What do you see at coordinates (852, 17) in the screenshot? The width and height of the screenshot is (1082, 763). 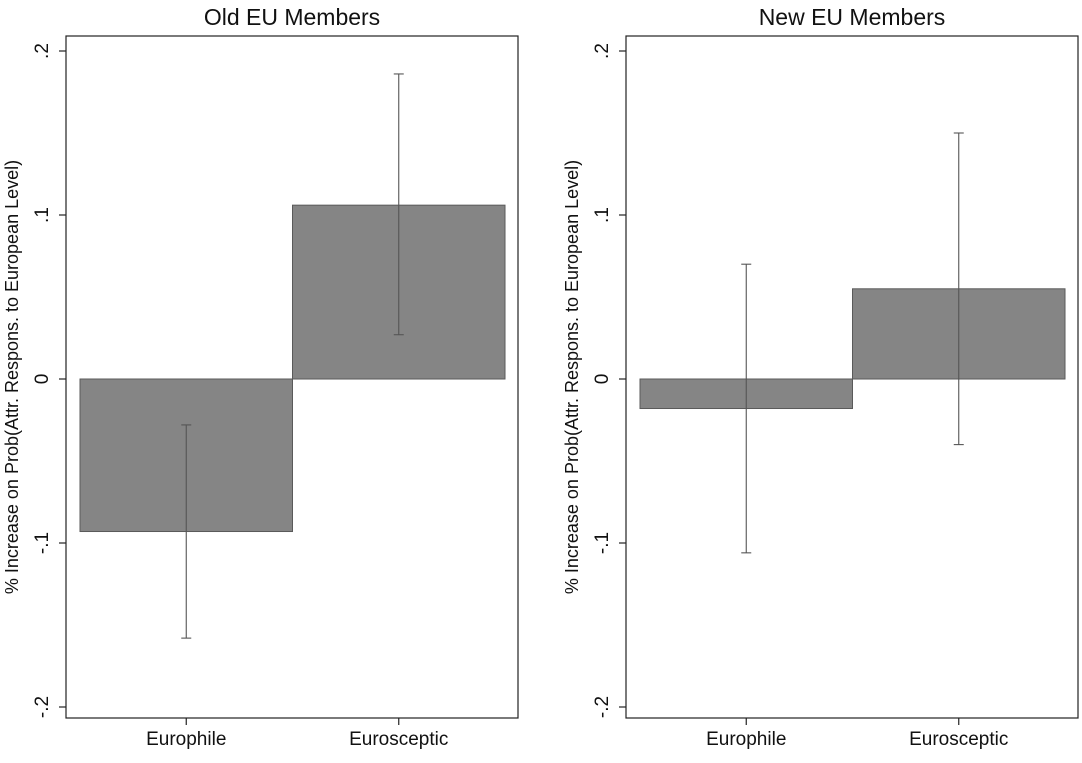 I see `panel-title: New EU Members` at bounding box center [852, 17].